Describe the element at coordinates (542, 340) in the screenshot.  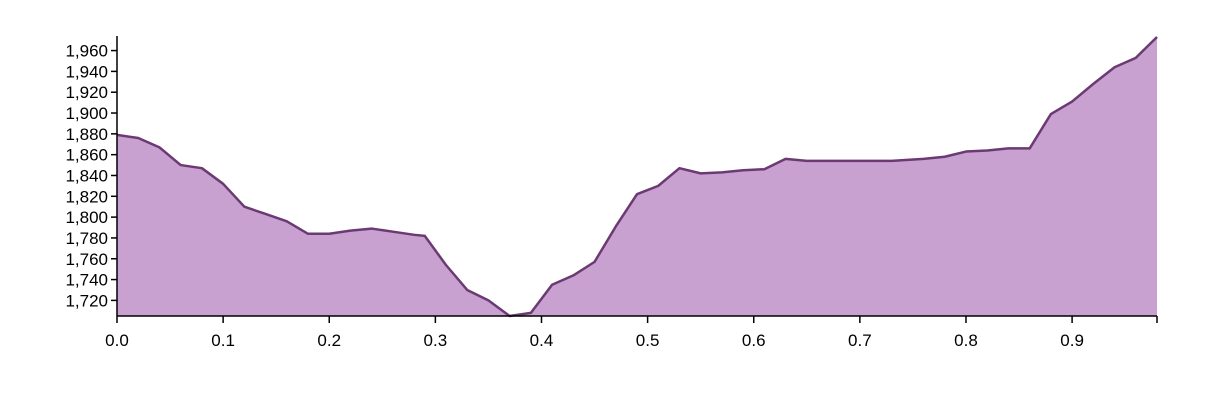
I see `x-tick-label: 0.4` at that location.